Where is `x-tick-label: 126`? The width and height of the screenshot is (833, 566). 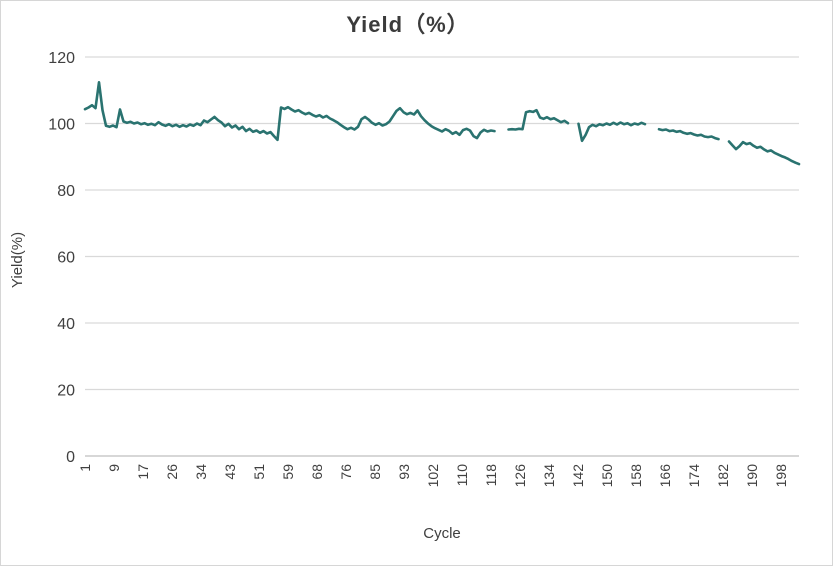 x-tick-label: 126 is located at coordinates (520, 476).